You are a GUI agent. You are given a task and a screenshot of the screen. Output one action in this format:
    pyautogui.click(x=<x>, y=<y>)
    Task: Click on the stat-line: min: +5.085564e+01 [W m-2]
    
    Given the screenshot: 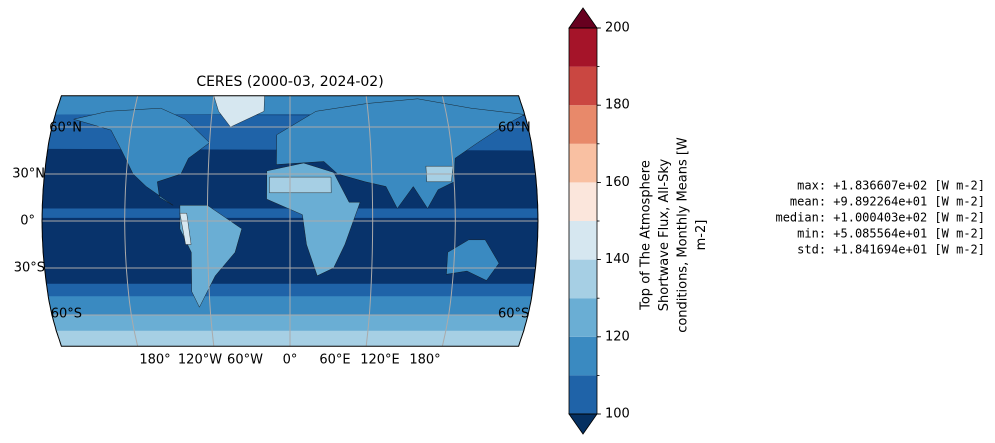 What is the action you would take?
    pyautogui.click(x=891, y=234)
    